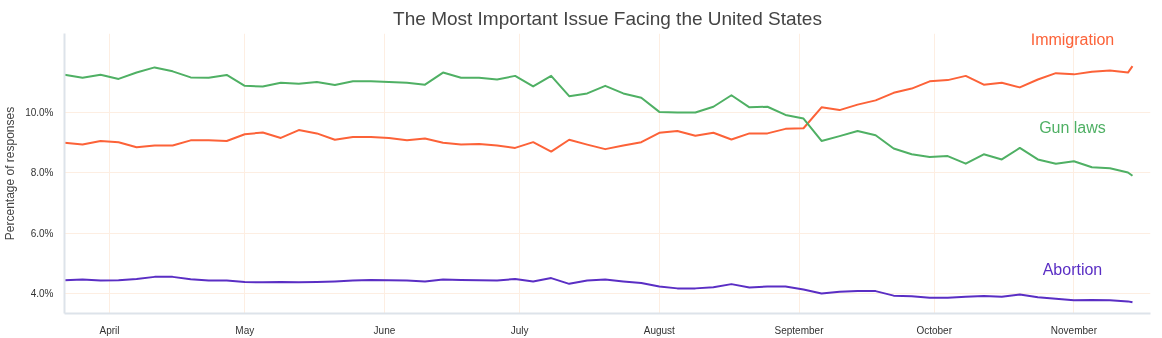 Image resolution: width=1162 pixels, height=338 pixels. What do you see at coordinates (42, 233) in the screenshot?
I see `y-tick-label: 6.0%` at bounding box center [42, 233].